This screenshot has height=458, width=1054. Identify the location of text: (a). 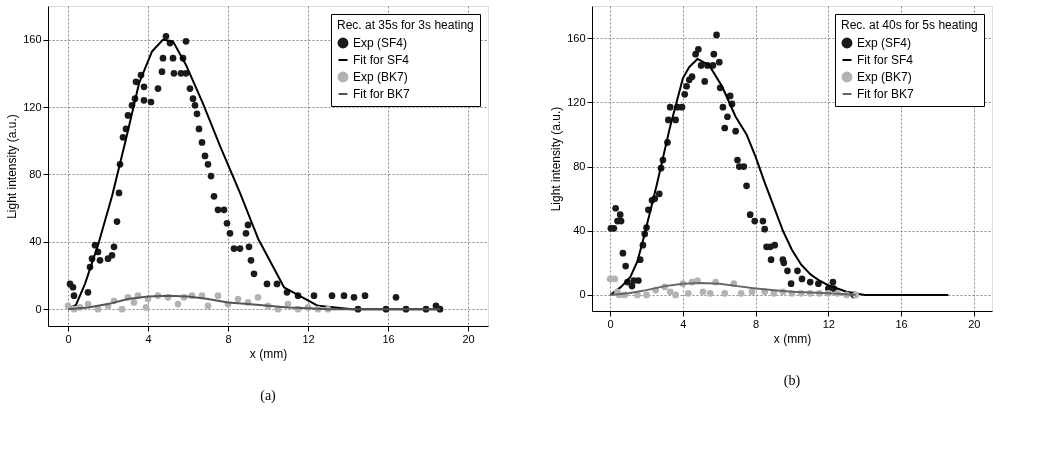
(268, 396).